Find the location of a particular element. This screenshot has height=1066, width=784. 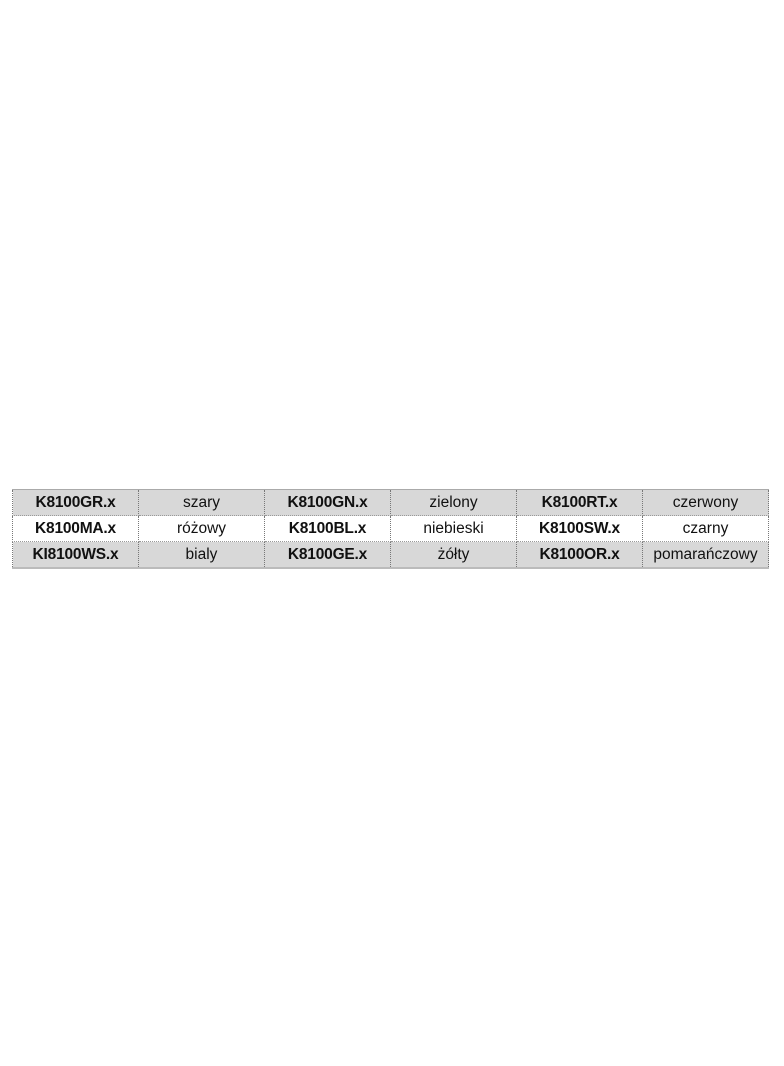

product-code: K8100GE.x is located at coordinates (327, 555).